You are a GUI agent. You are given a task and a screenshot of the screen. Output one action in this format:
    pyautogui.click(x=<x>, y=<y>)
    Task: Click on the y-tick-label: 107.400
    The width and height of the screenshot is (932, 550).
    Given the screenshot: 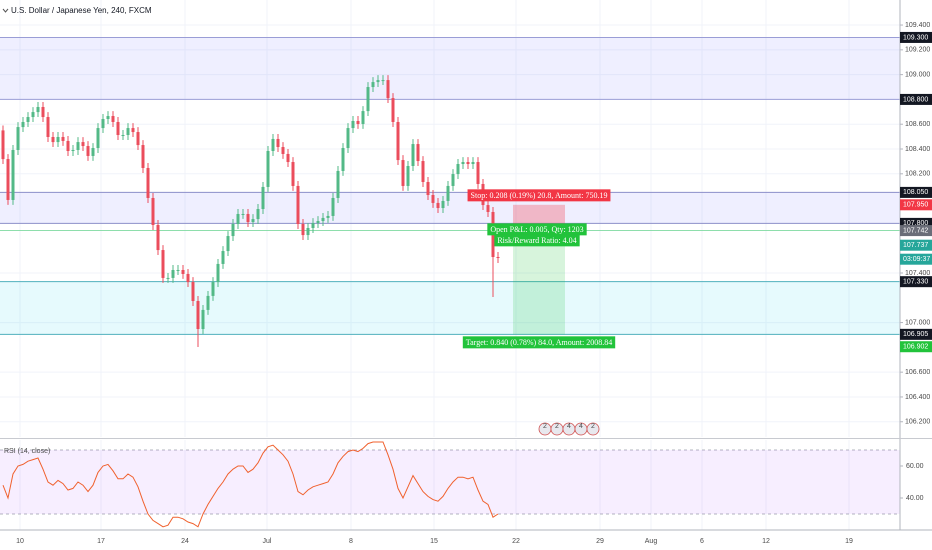 What is the action you would take?
    pyautogui.click(x=917, y=273)
    